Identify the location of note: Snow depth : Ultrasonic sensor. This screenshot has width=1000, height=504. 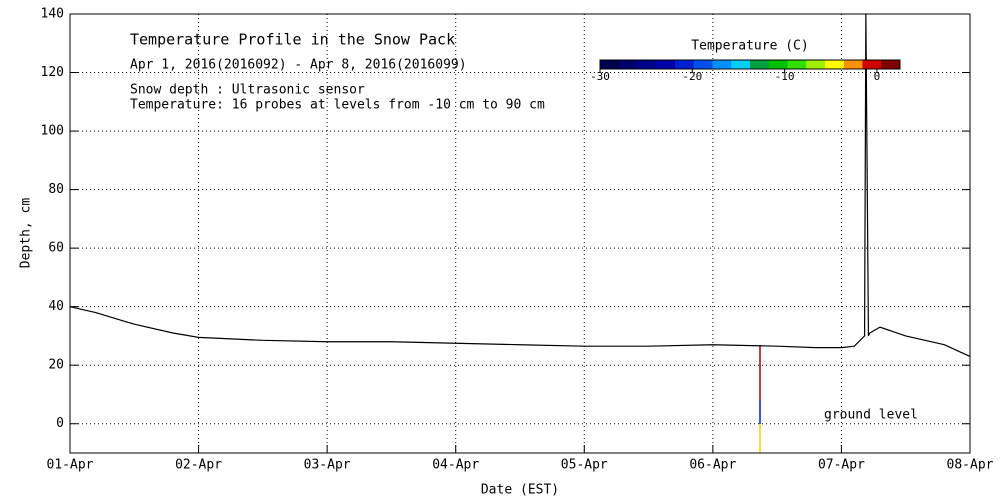
(247, 90).